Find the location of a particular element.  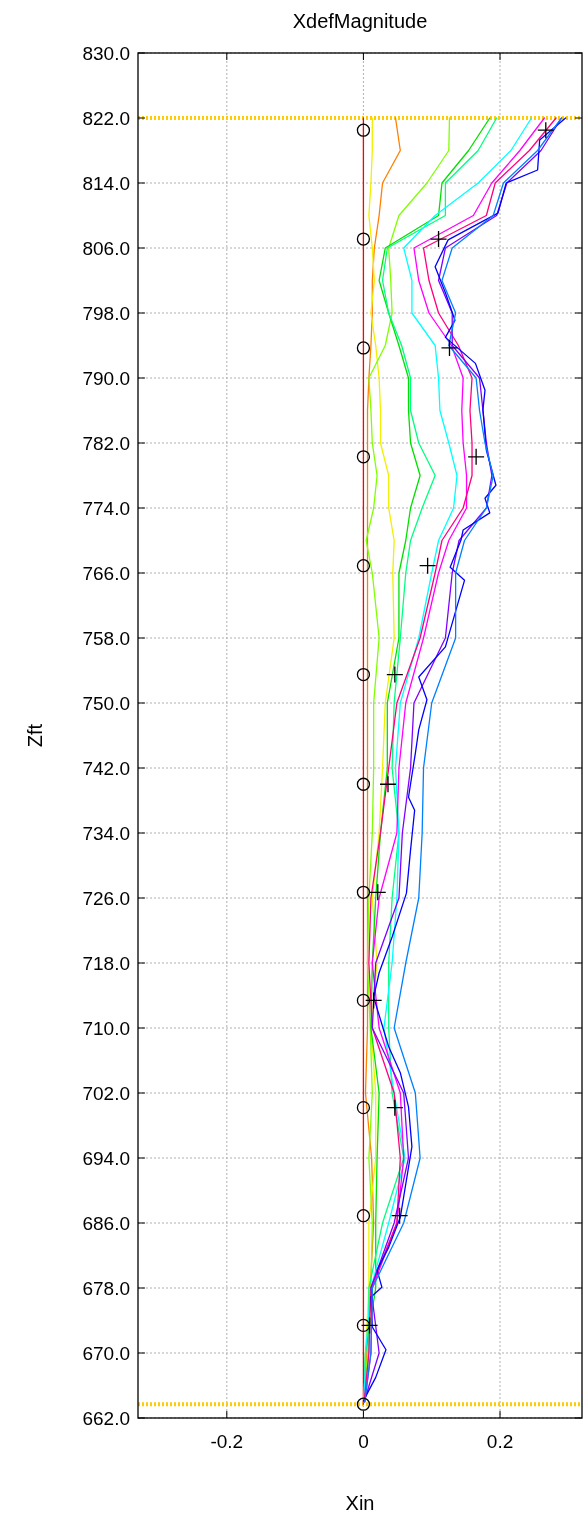

y-tick-label: 750.0 is located at coordinates (106, 703).